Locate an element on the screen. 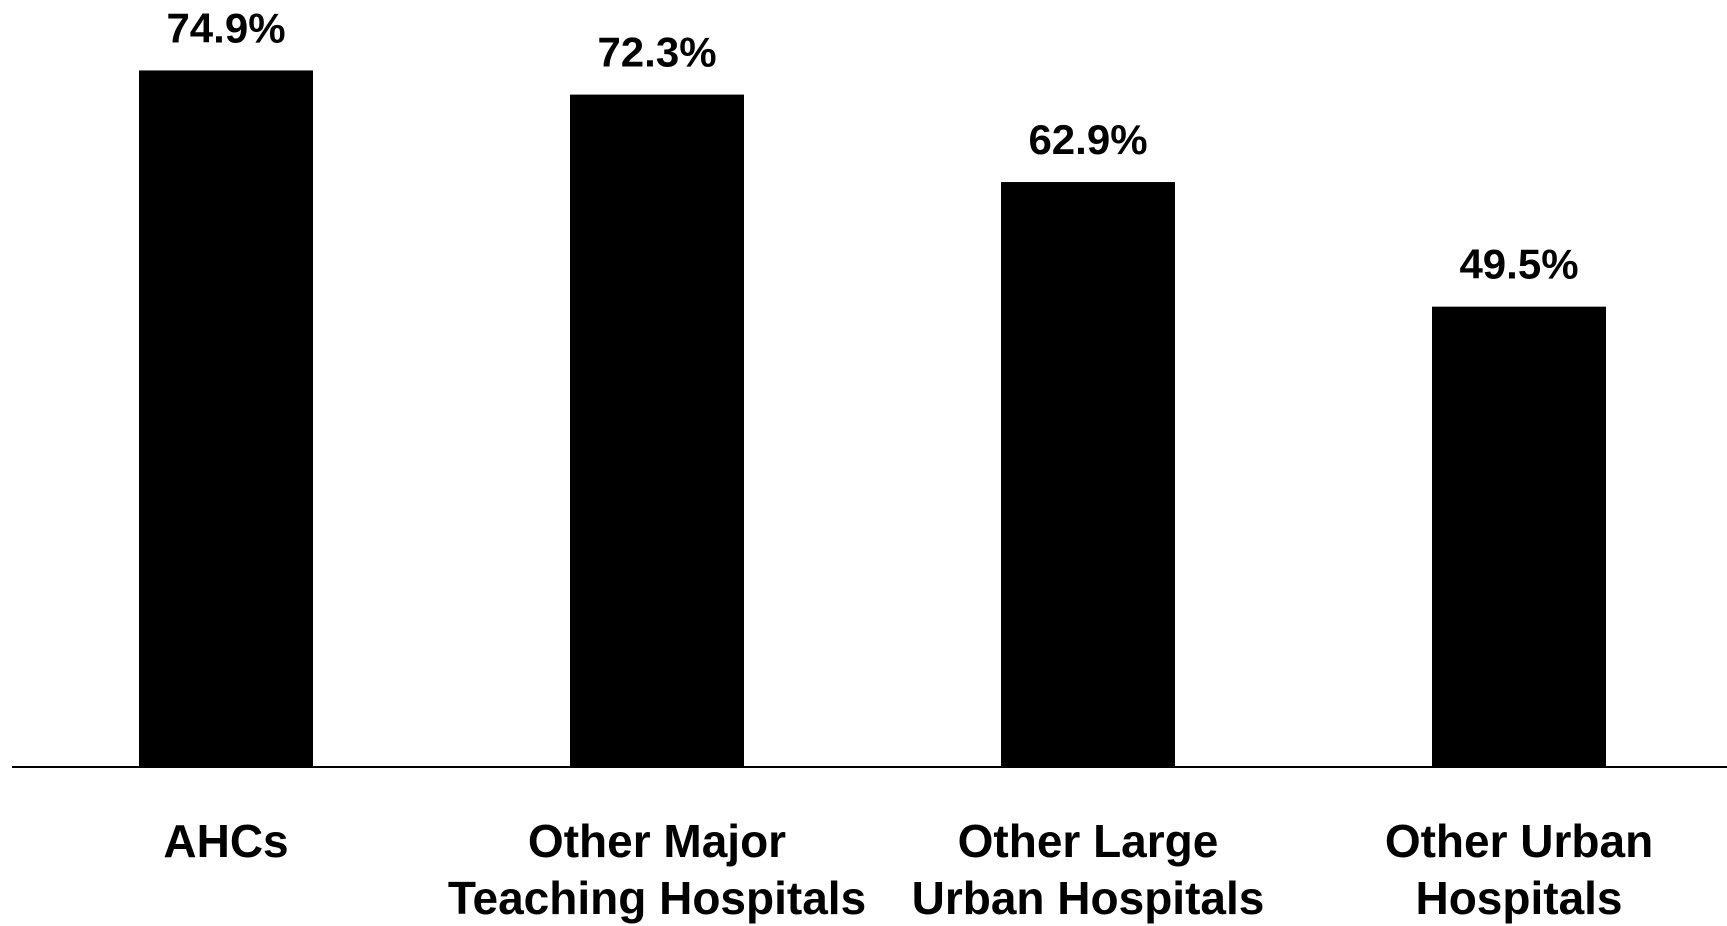 The image size is (1727, 926). category-label-4-line-1: Other Urban is located at coordinates (1519, 841).